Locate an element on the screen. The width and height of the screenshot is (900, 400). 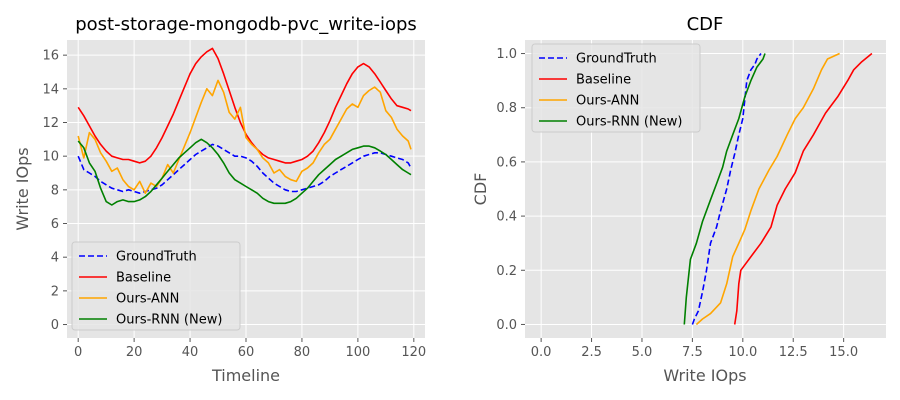
y-tick-label: 14 is located at coordinates (50, 89).